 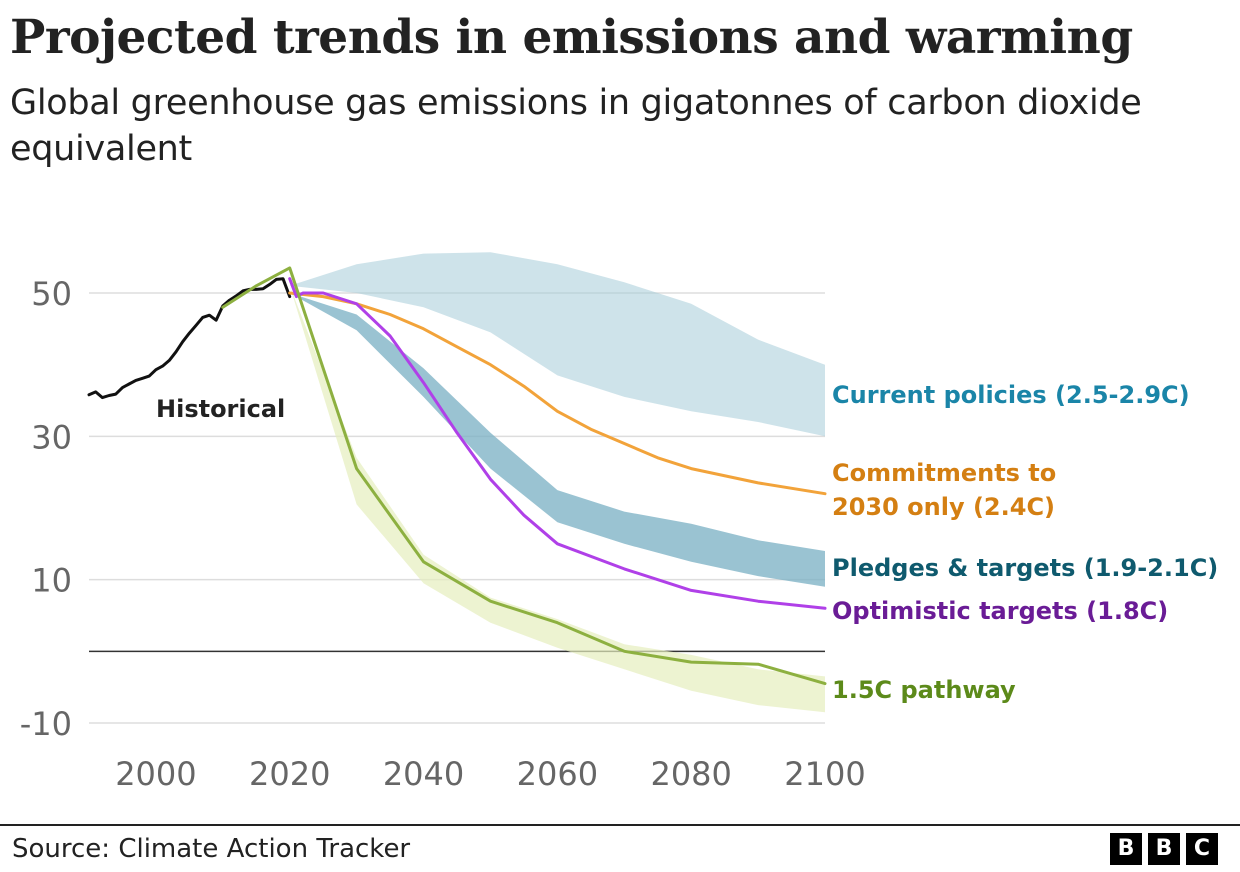 What do you see at coordinates (46, 724) in the screenshot?
I see `y-tick-label: -10` at bounding box center [46, 724].